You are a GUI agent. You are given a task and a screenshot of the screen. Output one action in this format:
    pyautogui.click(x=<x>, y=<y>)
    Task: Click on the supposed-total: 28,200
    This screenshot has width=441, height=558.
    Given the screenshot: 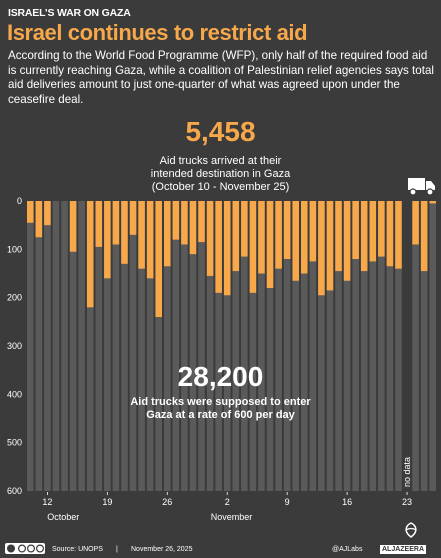 What is the action you would take?
    pyautogui.click(x=220, y=376)
    